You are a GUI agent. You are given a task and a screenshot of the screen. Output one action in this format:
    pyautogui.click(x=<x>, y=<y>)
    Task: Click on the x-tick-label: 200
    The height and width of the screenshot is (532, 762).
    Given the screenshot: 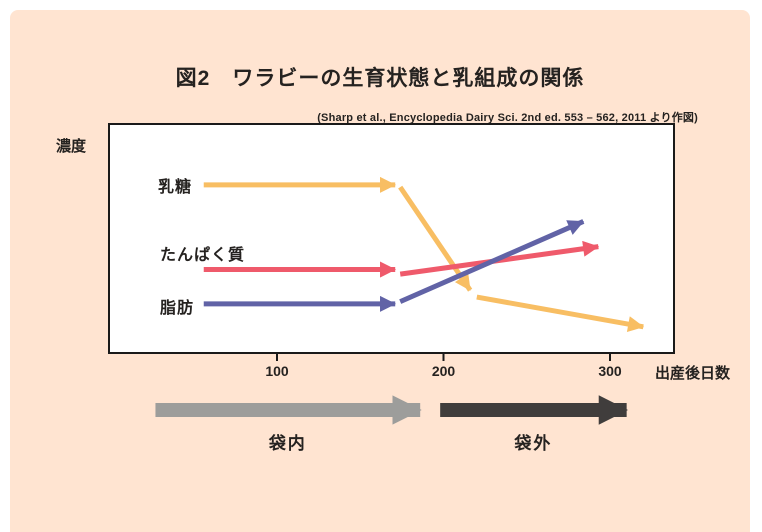 What is the action you would take?
    pyautogui.click(x=443, y=371)
    